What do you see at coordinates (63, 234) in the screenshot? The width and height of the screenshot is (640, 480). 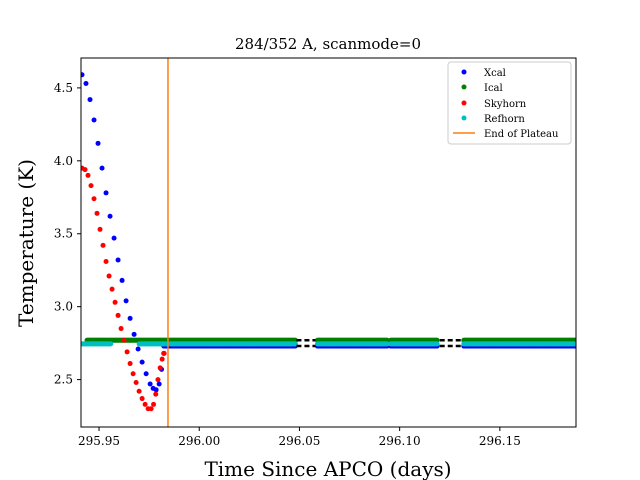 I see `y-tick-label: 3.5` at bounding box center [63, 234].